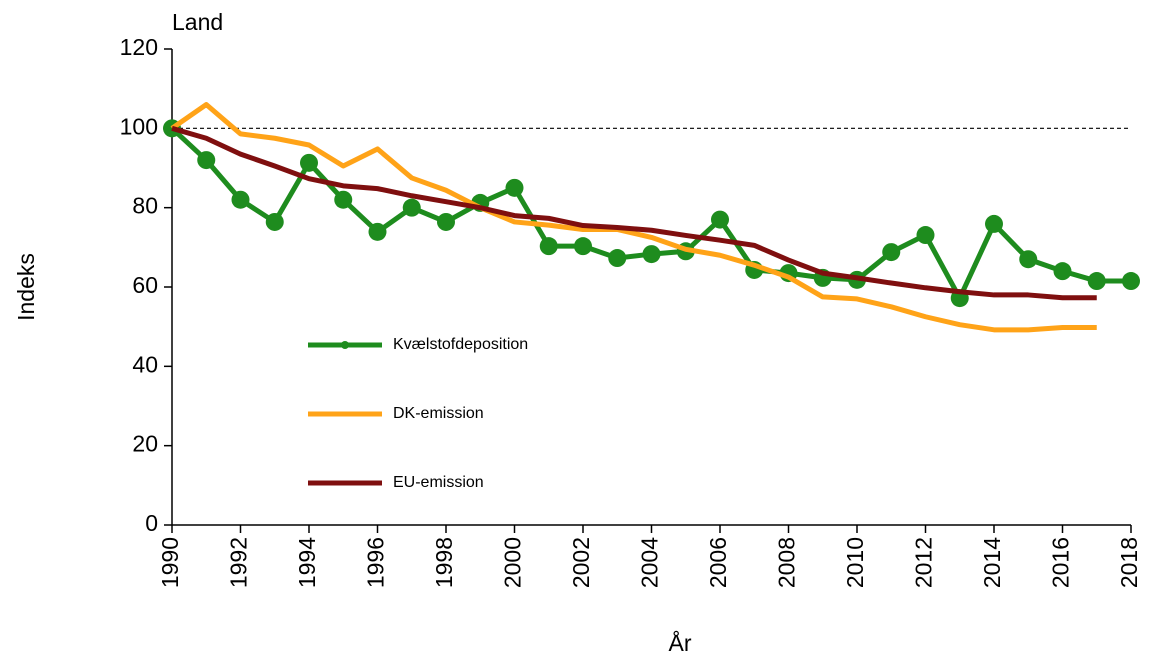 The width and height of the screenshot is (1155, 659). Describe the element at coordinates (438, 413) in the screenshot. I see `legend-label: DK-emission` at that location.